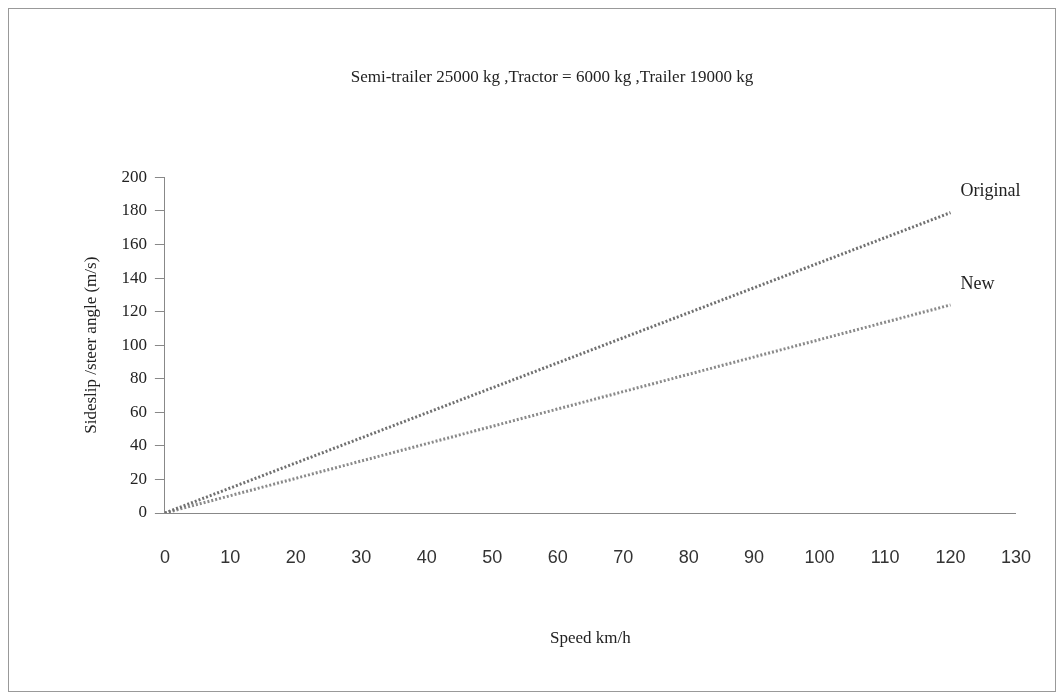 This screenshot has width=1064, height=700. I want to click on x-tick-label: 40, so click(426, 556).